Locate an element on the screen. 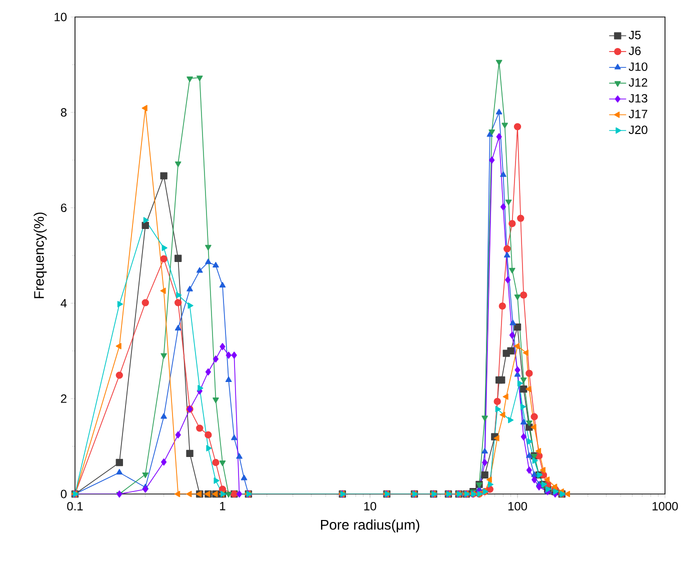  x-tick-label: 100 is located at coordinates (518, 506).